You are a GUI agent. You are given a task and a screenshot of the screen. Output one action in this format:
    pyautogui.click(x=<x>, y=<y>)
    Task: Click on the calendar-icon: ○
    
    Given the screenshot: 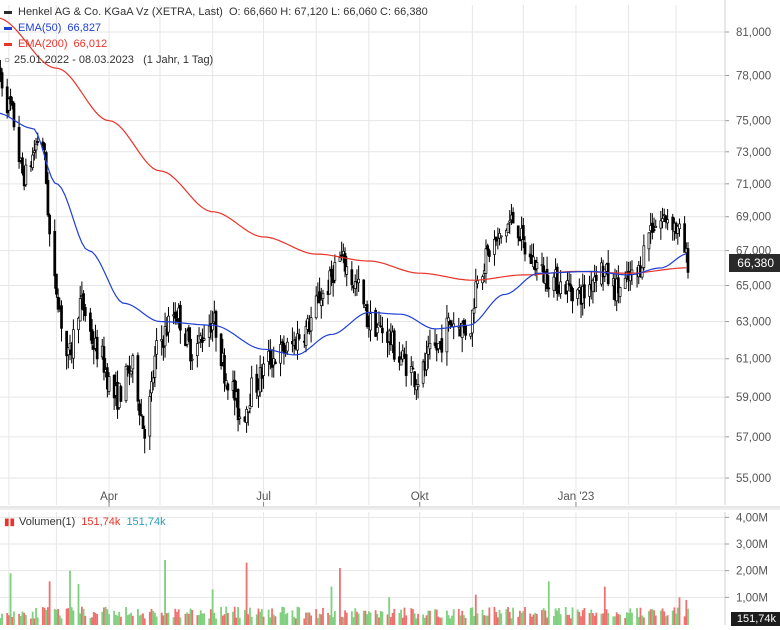 What is the action you would take?
    pyautogui.click(x=7, y=60)
    